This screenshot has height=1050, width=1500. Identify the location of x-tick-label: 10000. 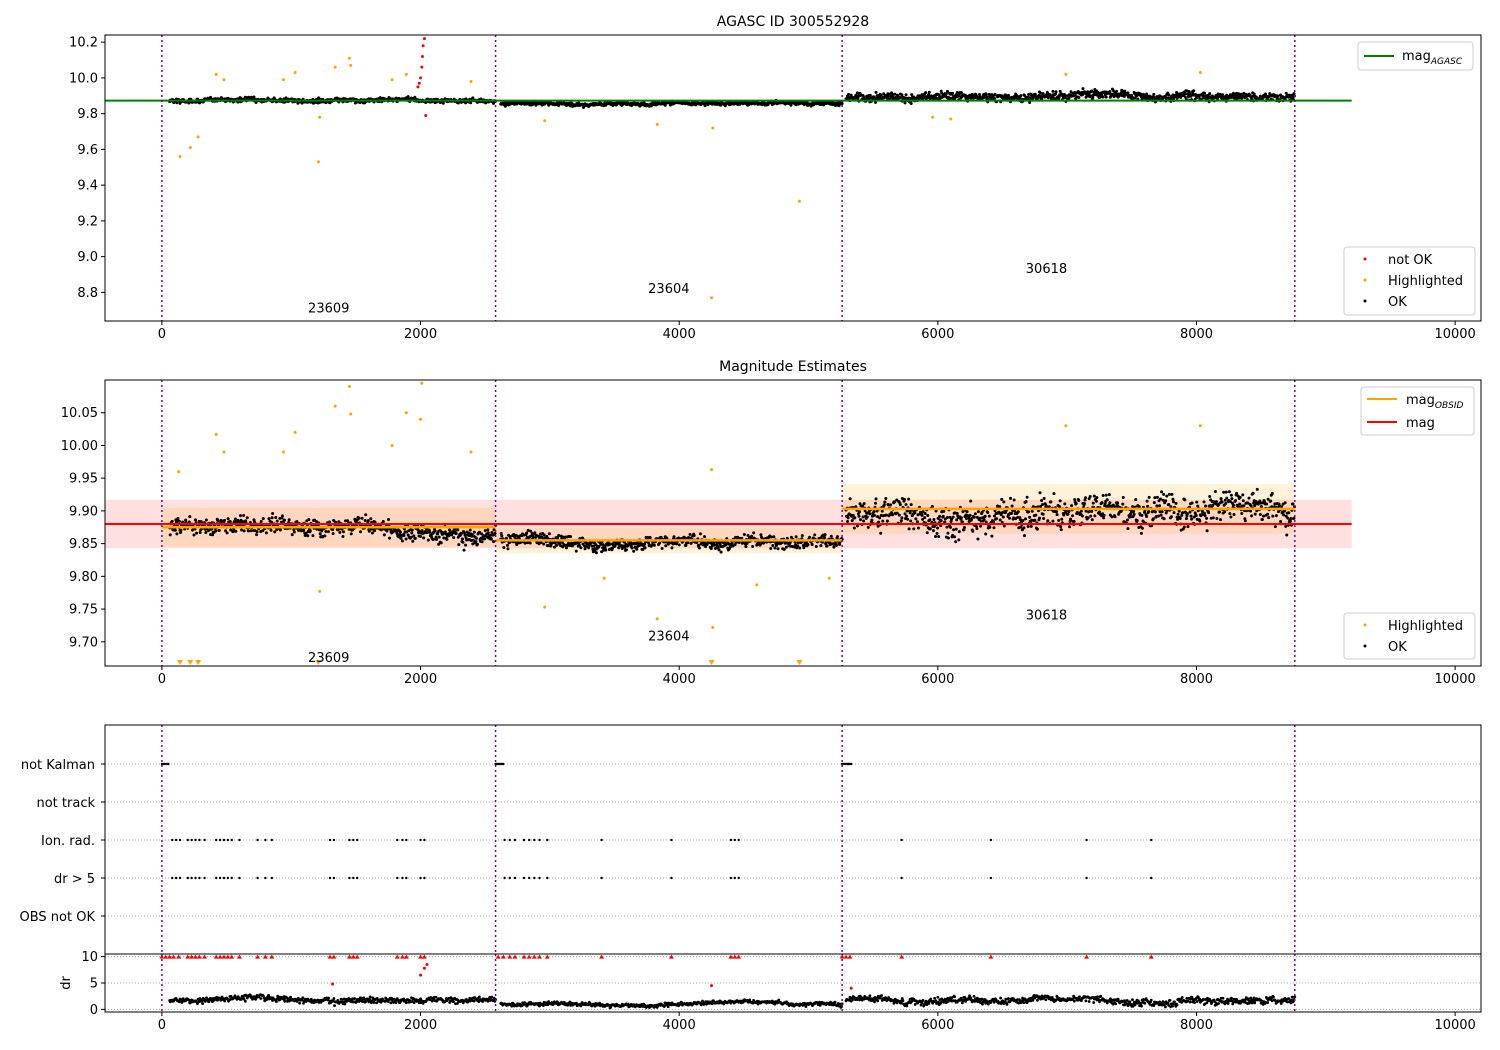
(1454, 334).